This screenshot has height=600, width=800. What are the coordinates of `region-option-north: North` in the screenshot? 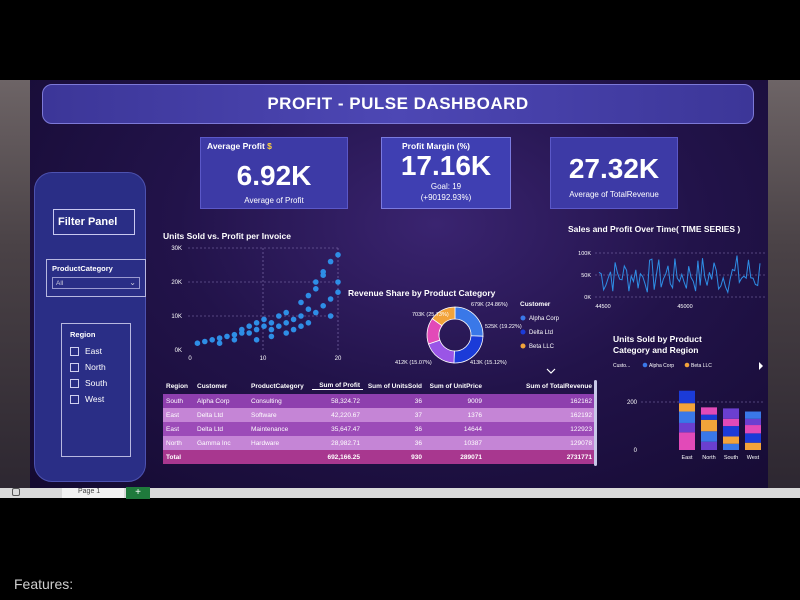 It's located at (88, 367).